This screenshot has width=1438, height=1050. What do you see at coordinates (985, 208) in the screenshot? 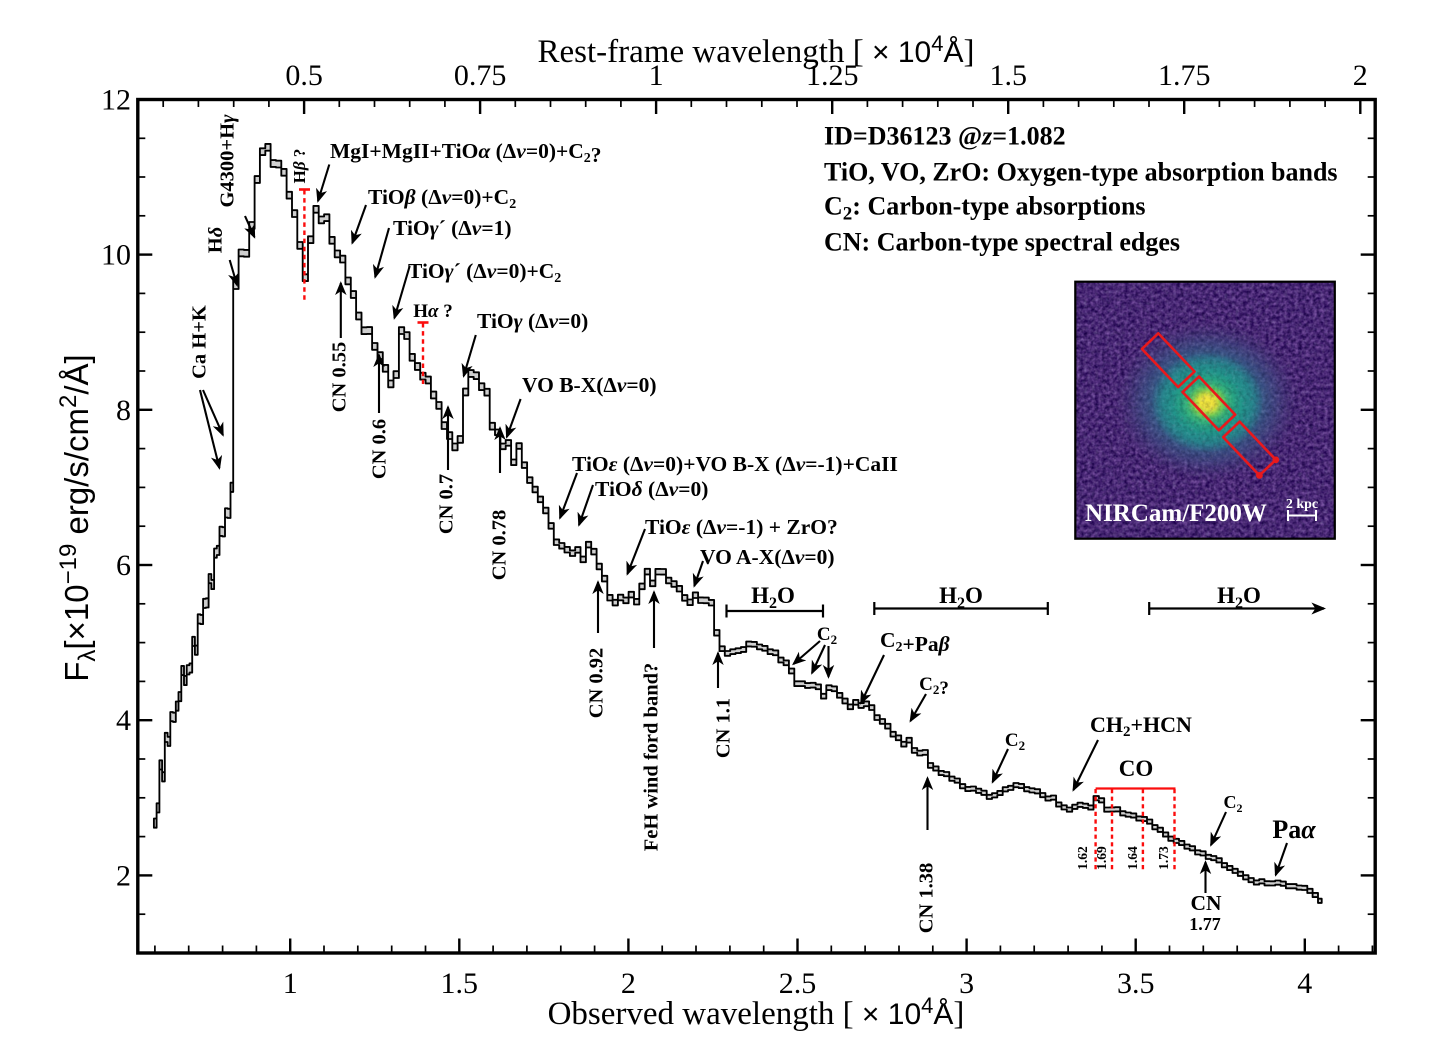
I see `svg-text: C2: Carbon-type absorptions` at bounding box center [985, 208].